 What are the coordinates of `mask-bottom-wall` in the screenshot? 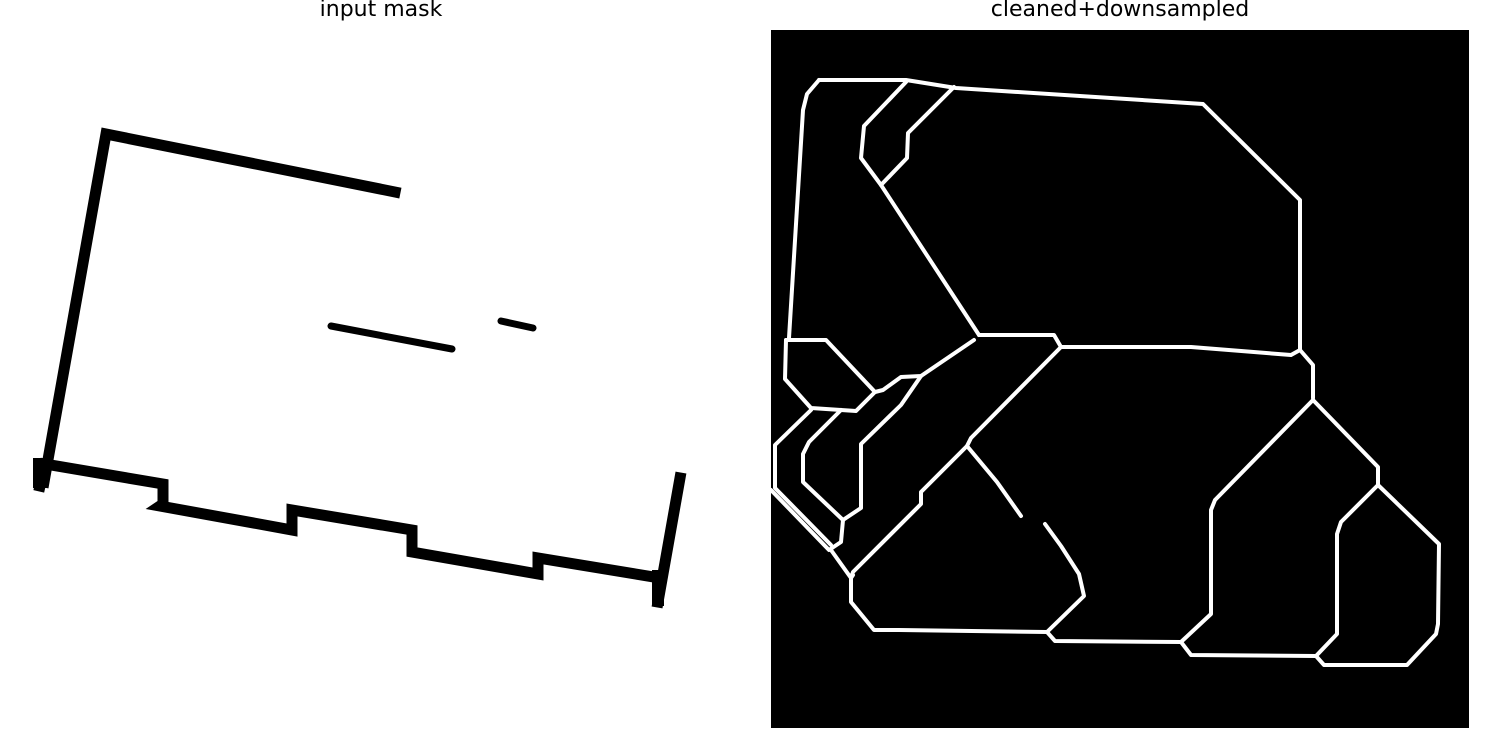 It's located at (350, 521).